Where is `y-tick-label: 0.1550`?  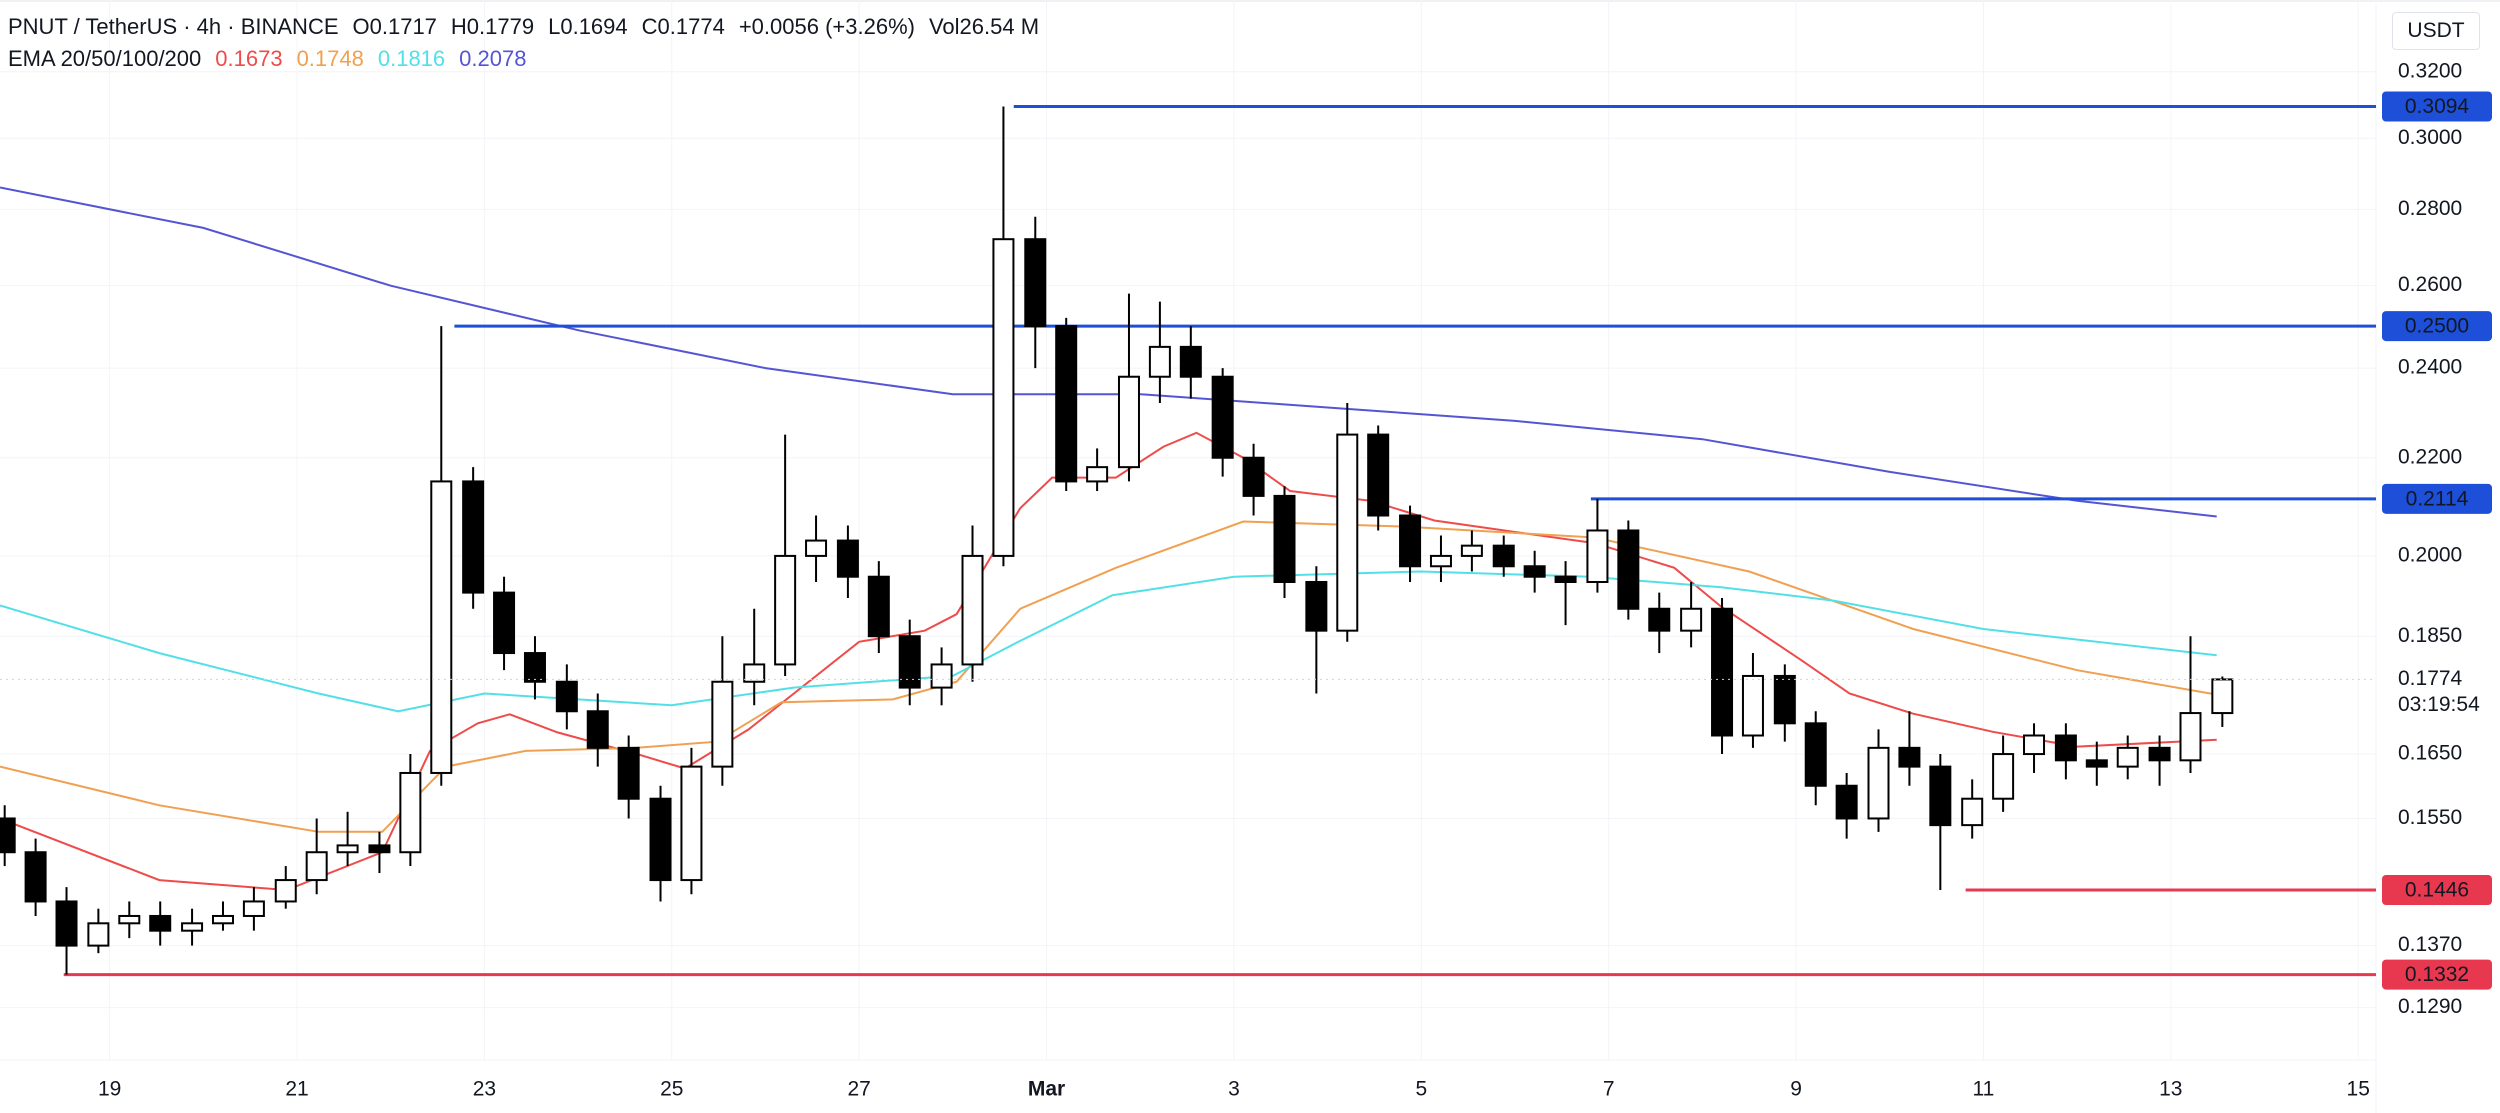 y-tick-label: 0.1550 is located at coordinates (2430, 817).